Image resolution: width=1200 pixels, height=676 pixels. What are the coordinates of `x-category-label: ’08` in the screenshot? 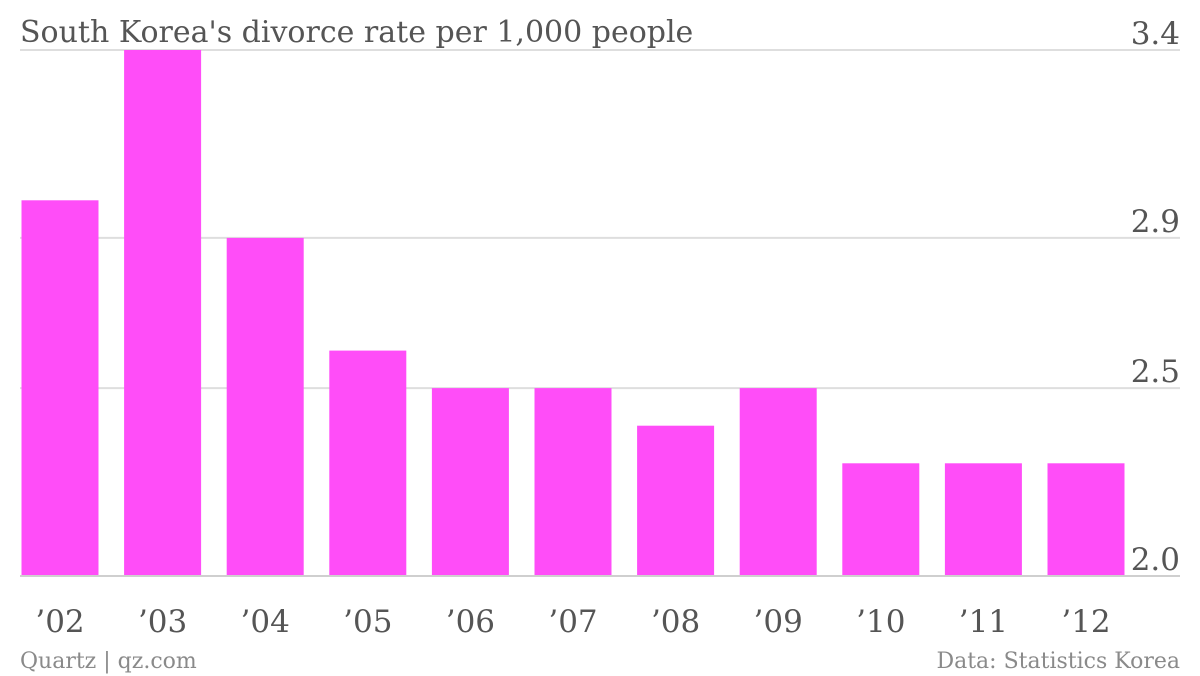 It's located at (675, 622).